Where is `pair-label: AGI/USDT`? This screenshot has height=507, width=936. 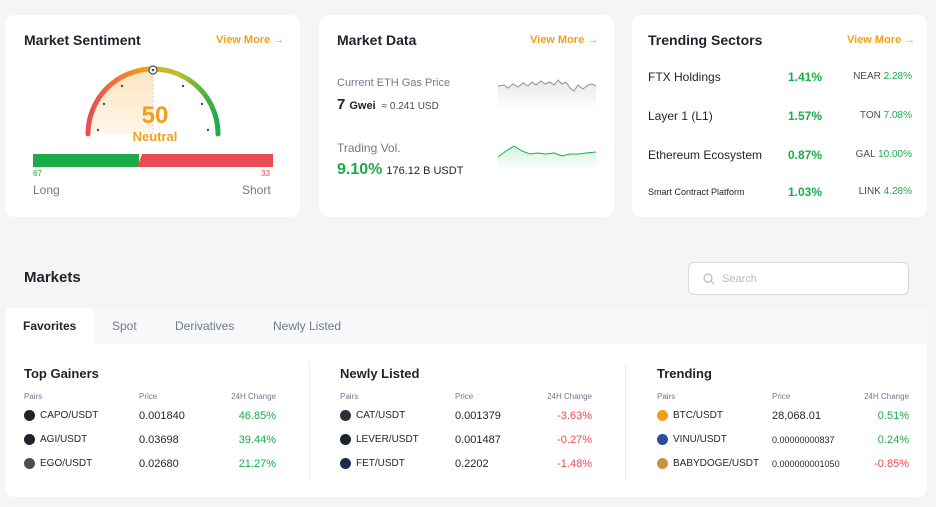
pair-label: AGI/USDT is located at coordinates (64, 439).